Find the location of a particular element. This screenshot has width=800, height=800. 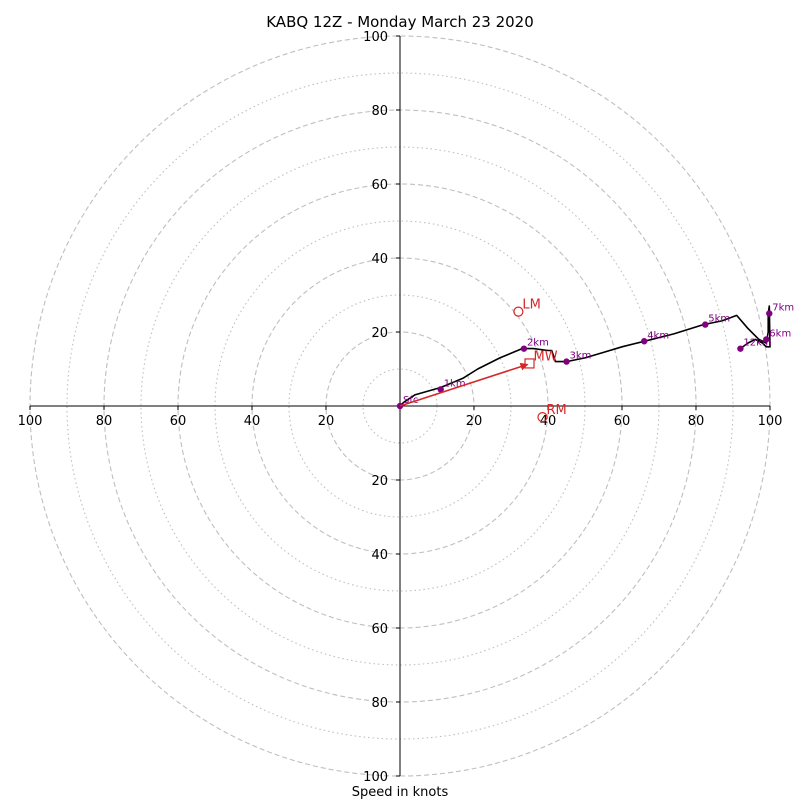

chart-title: KABQ 12Z - Monday March 23 2020 is located at coordinates (400, 22).